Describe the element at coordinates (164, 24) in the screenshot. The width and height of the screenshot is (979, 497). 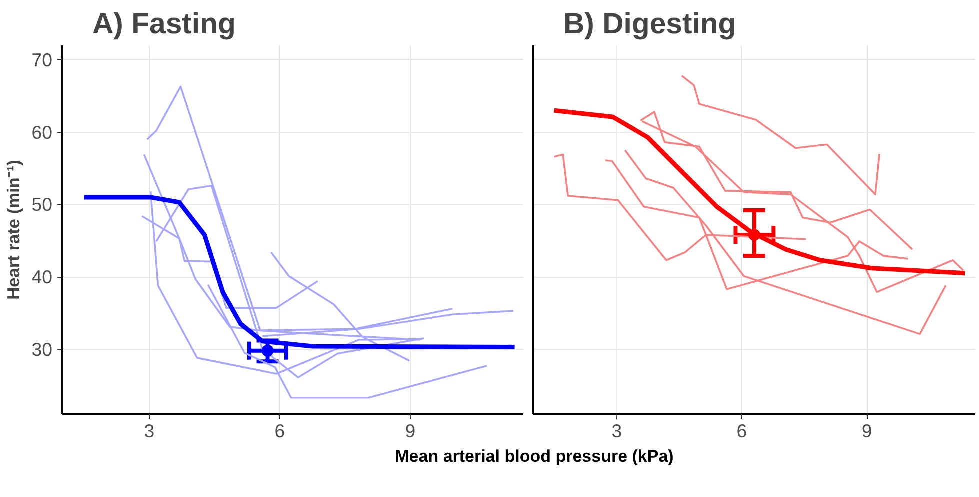
I see `chart-title: A) Fasting` at that location.